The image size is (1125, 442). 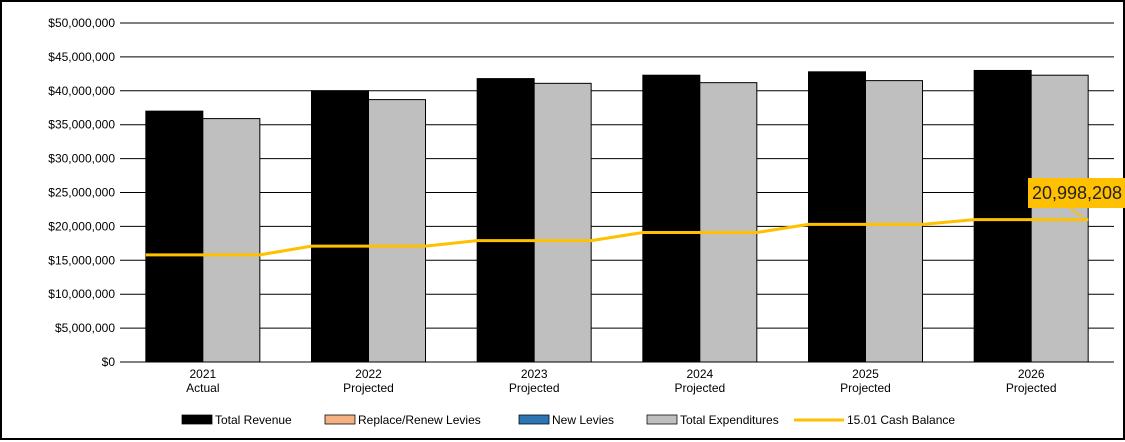 What do you see at coordinates (81, 159) in the screenshot?
I see `y-tick-label: $30,000,000` at bounding box center [81, 159].